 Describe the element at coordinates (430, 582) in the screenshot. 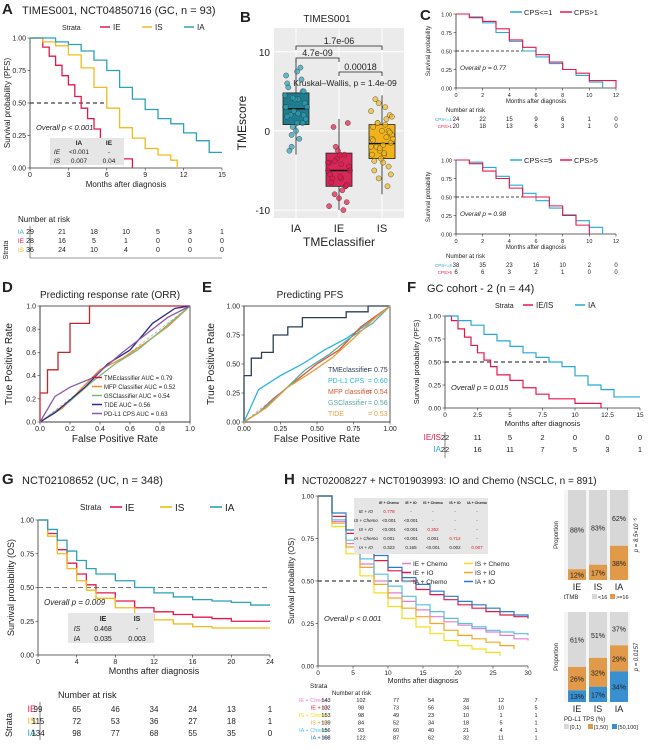

I see `legend-entry: IA + Chemo` at that location.